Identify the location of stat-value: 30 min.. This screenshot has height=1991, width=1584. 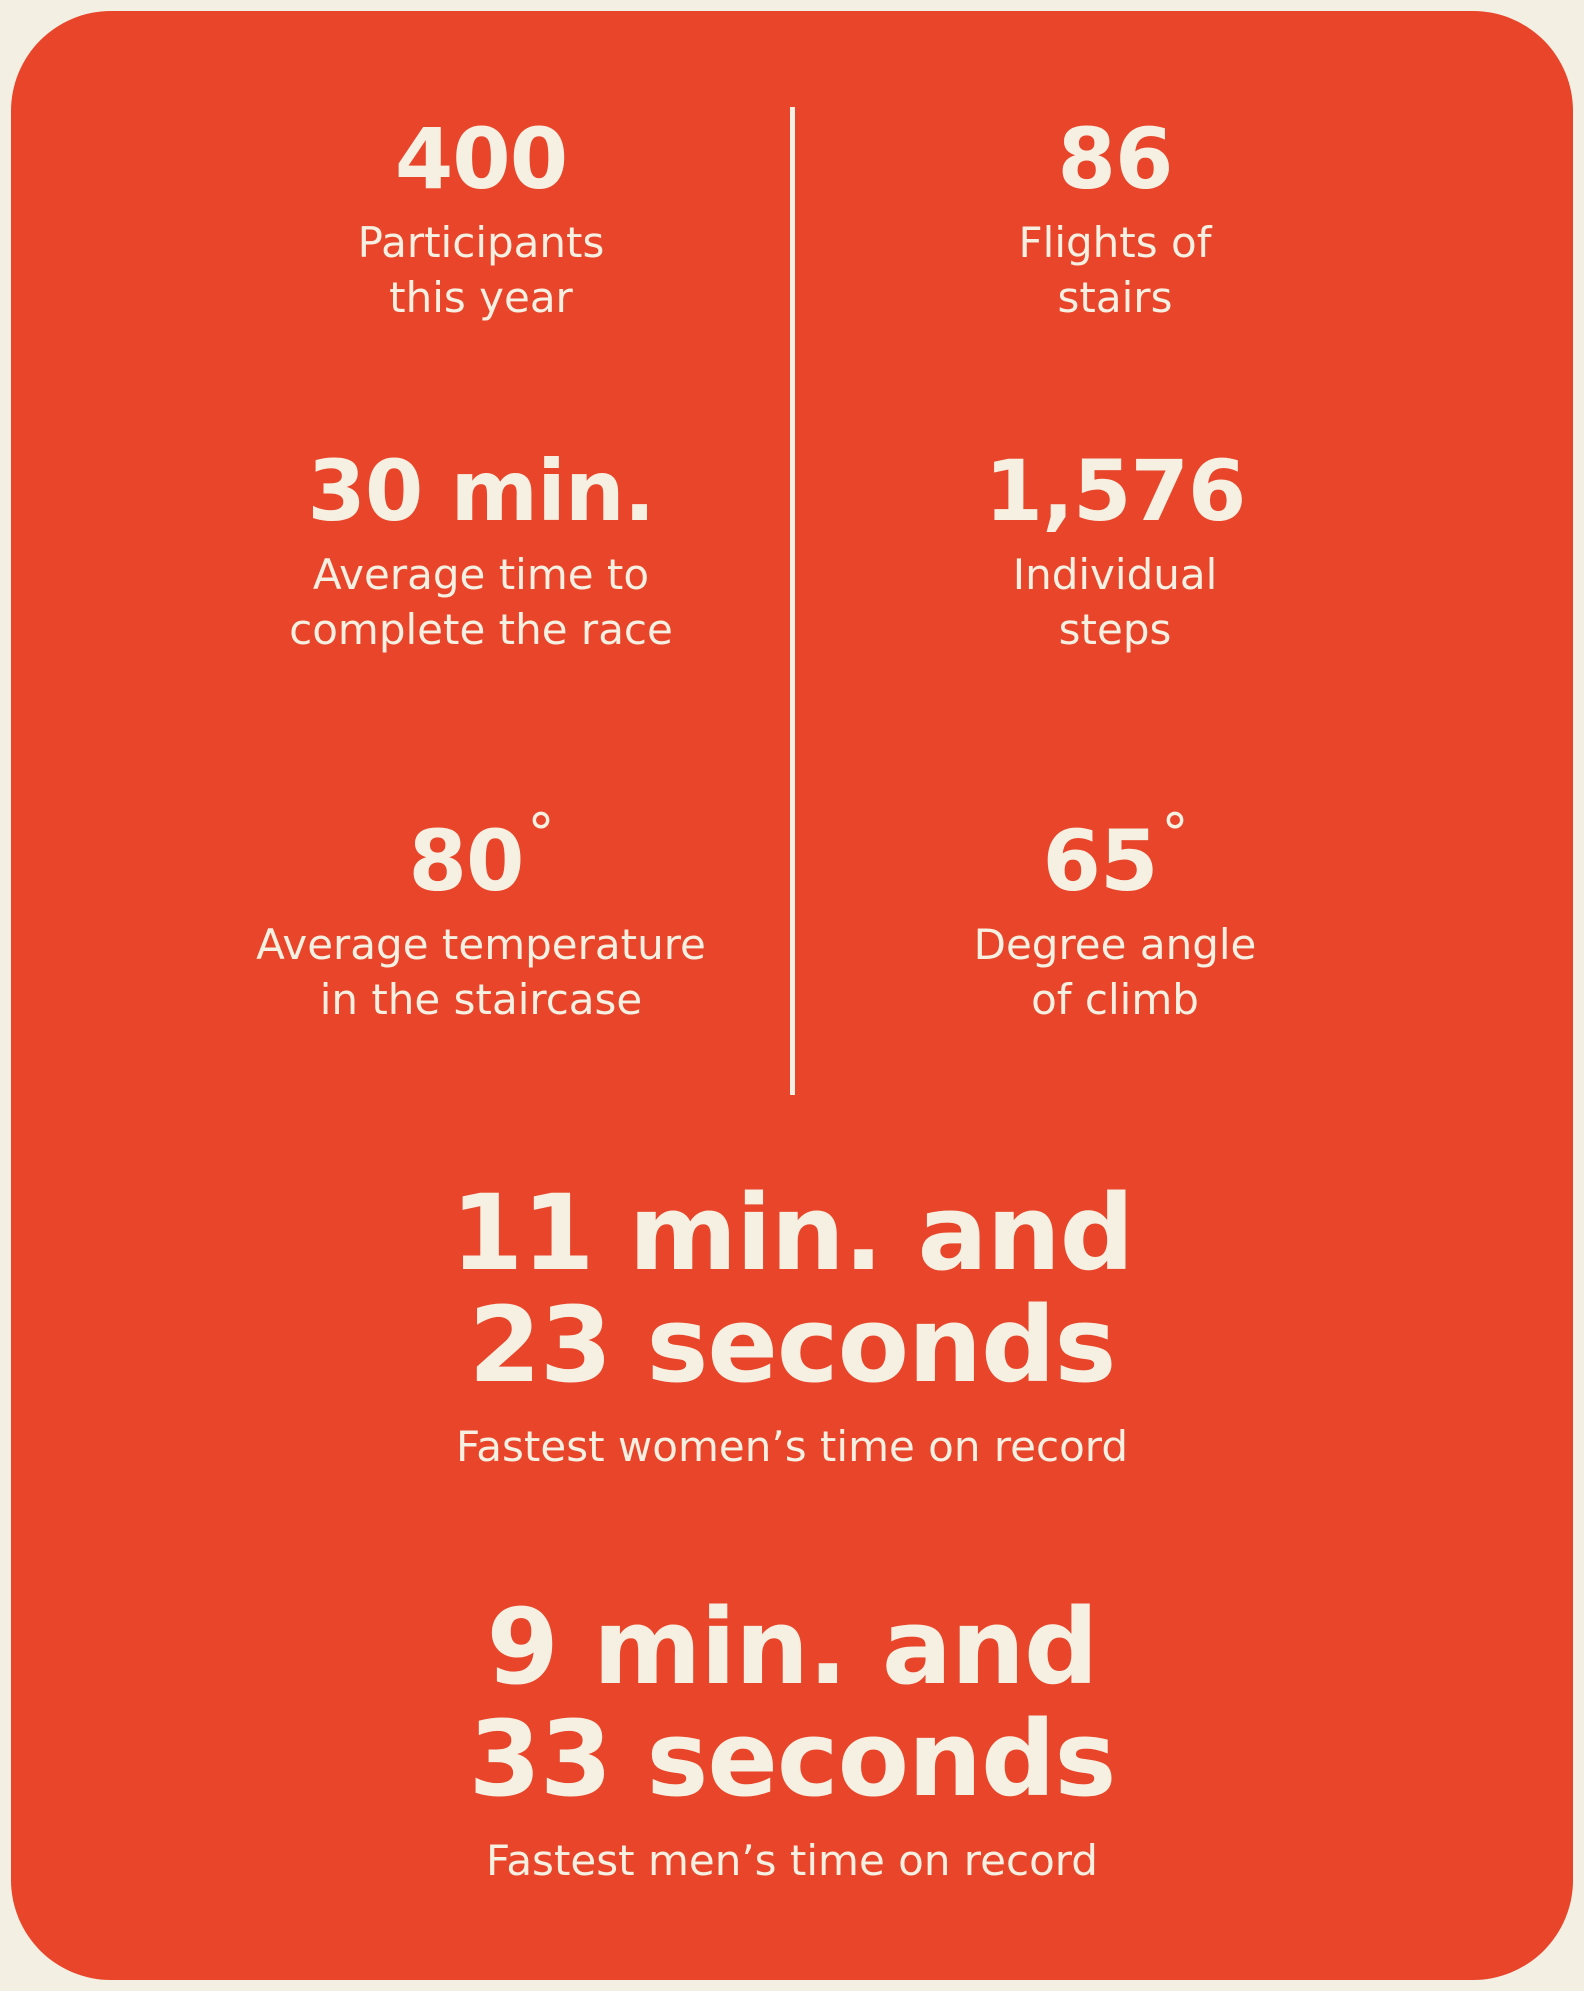
(481, 491).